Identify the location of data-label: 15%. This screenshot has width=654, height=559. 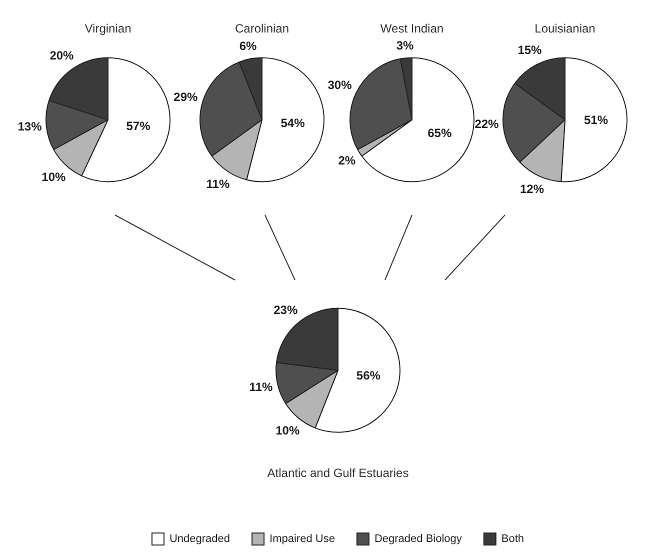
(530, 49).